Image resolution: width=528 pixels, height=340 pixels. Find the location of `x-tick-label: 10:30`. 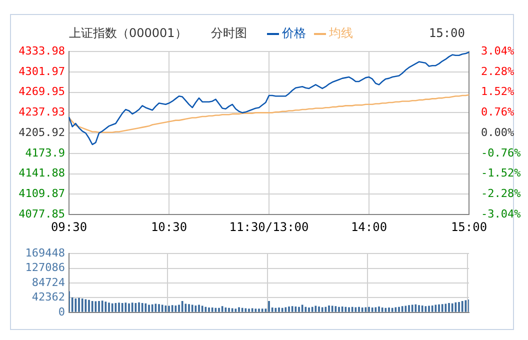

x-tick-label: 10:30 is located at coordinates (169, 227).